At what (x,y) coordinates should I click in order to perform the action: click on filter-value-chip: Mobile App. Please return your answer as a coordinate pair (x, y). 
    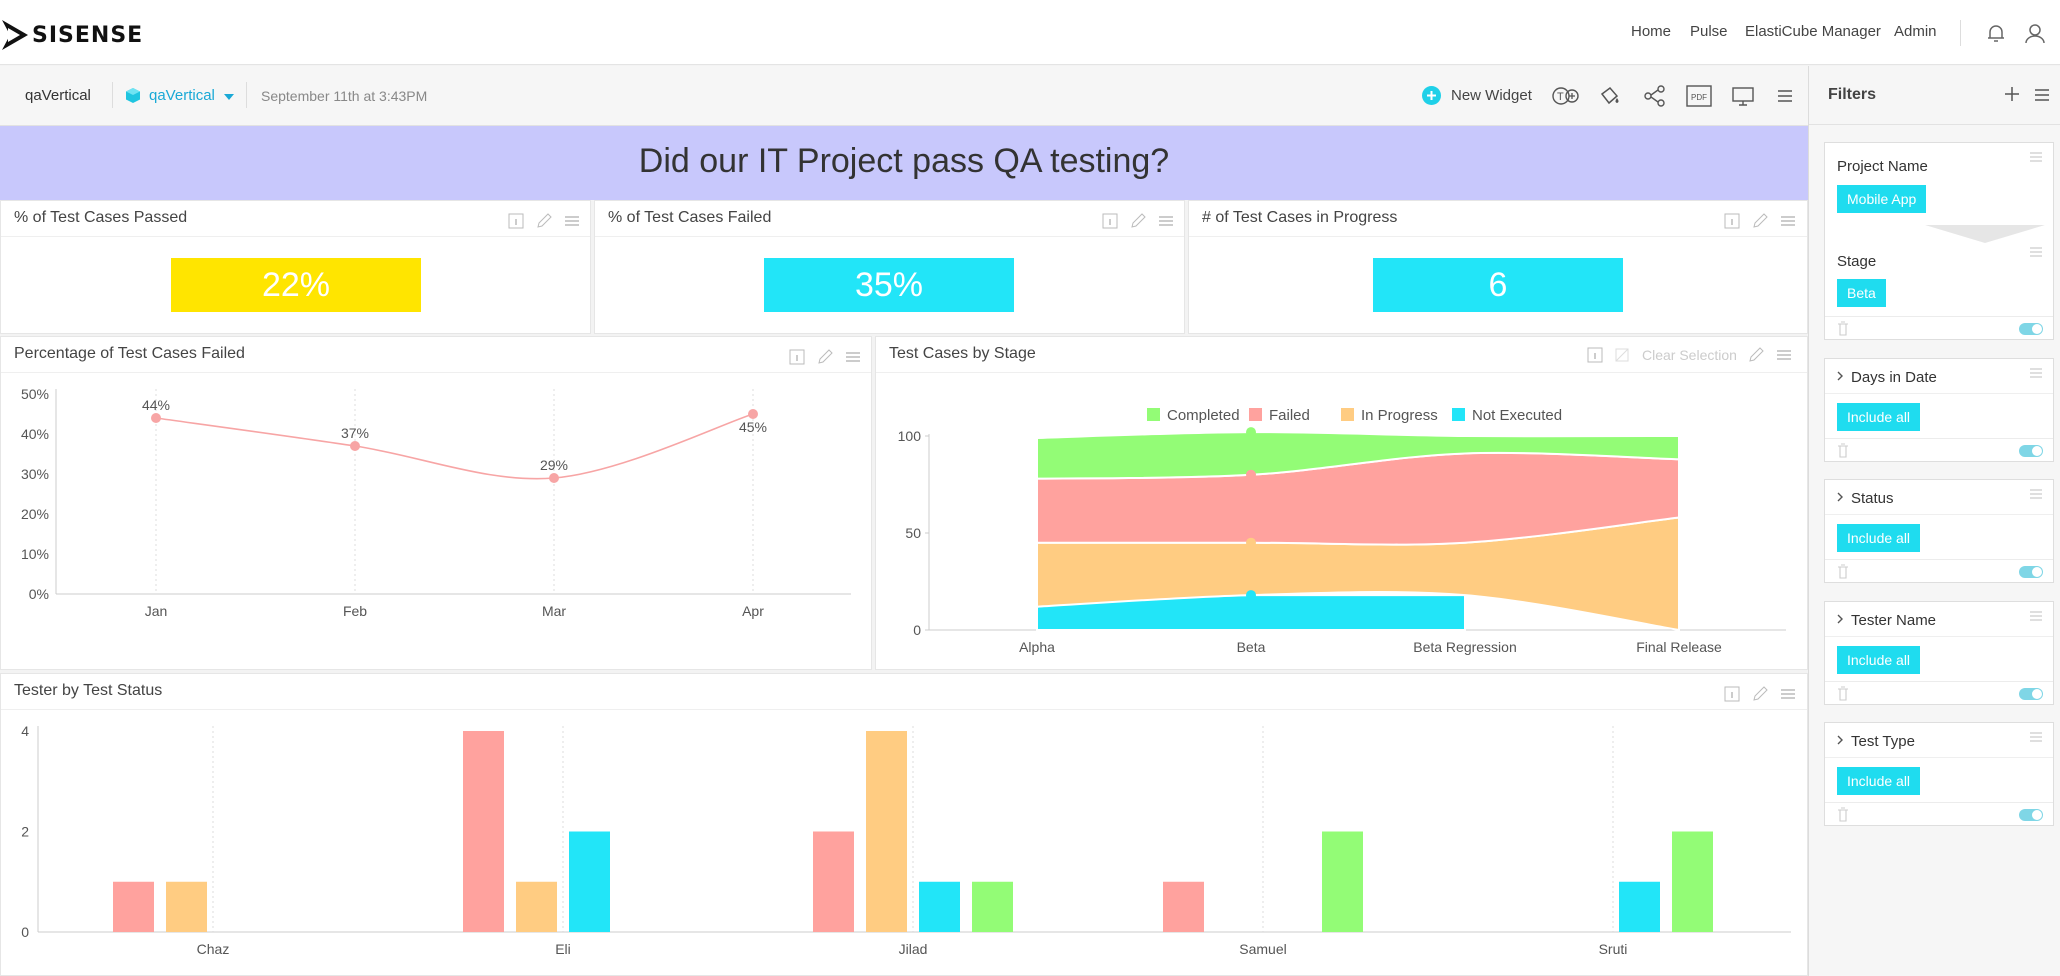
    Looking at the image, I should click on (1882, 199).